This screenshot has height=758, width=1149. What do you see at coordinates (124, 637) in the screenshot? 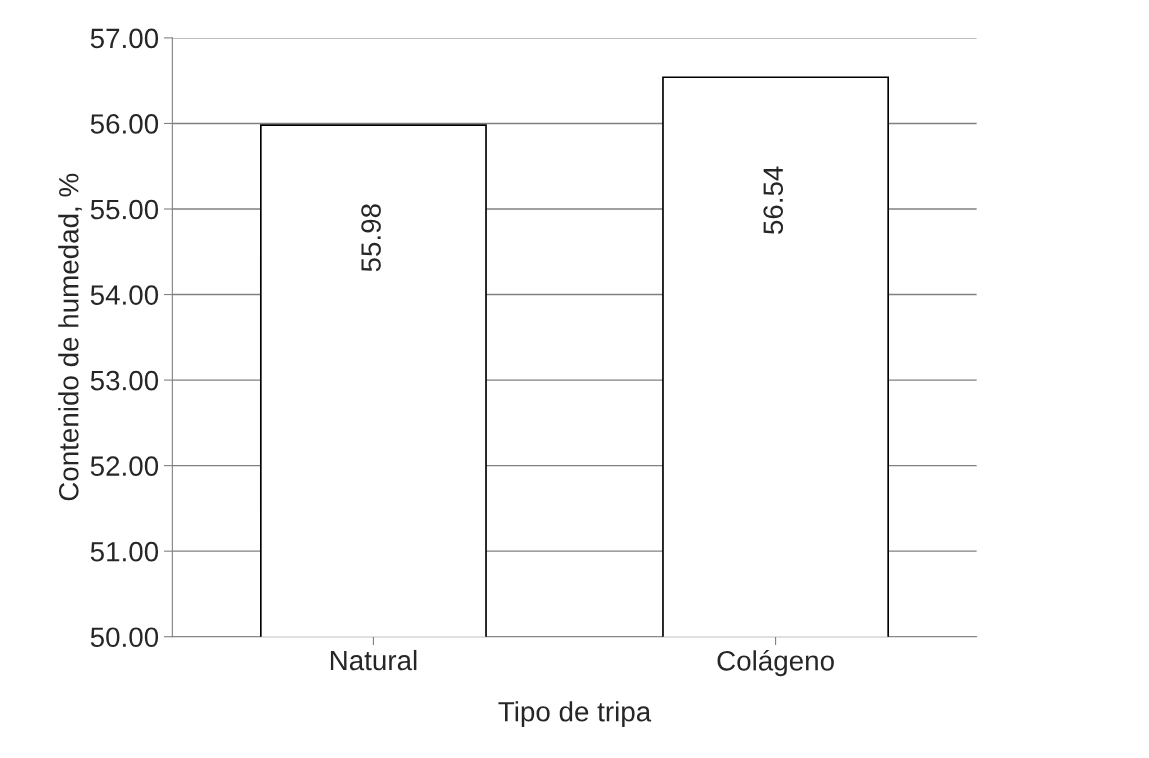
I see `y-tick-label: 50.00` at bounding box center [124, 637].